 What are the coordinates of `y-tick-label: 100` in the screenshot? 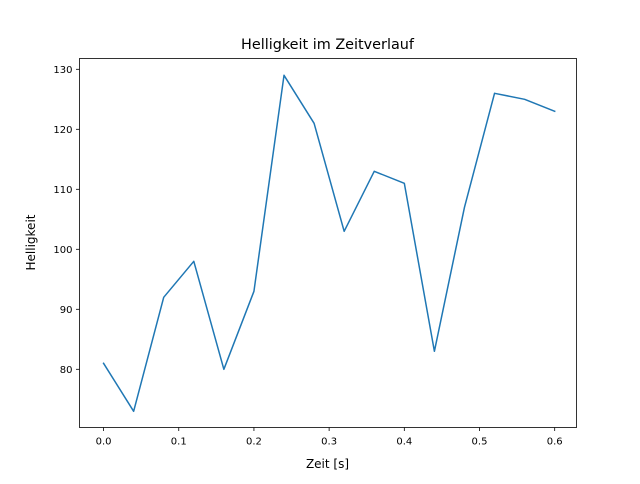 It's located at (62, 250).